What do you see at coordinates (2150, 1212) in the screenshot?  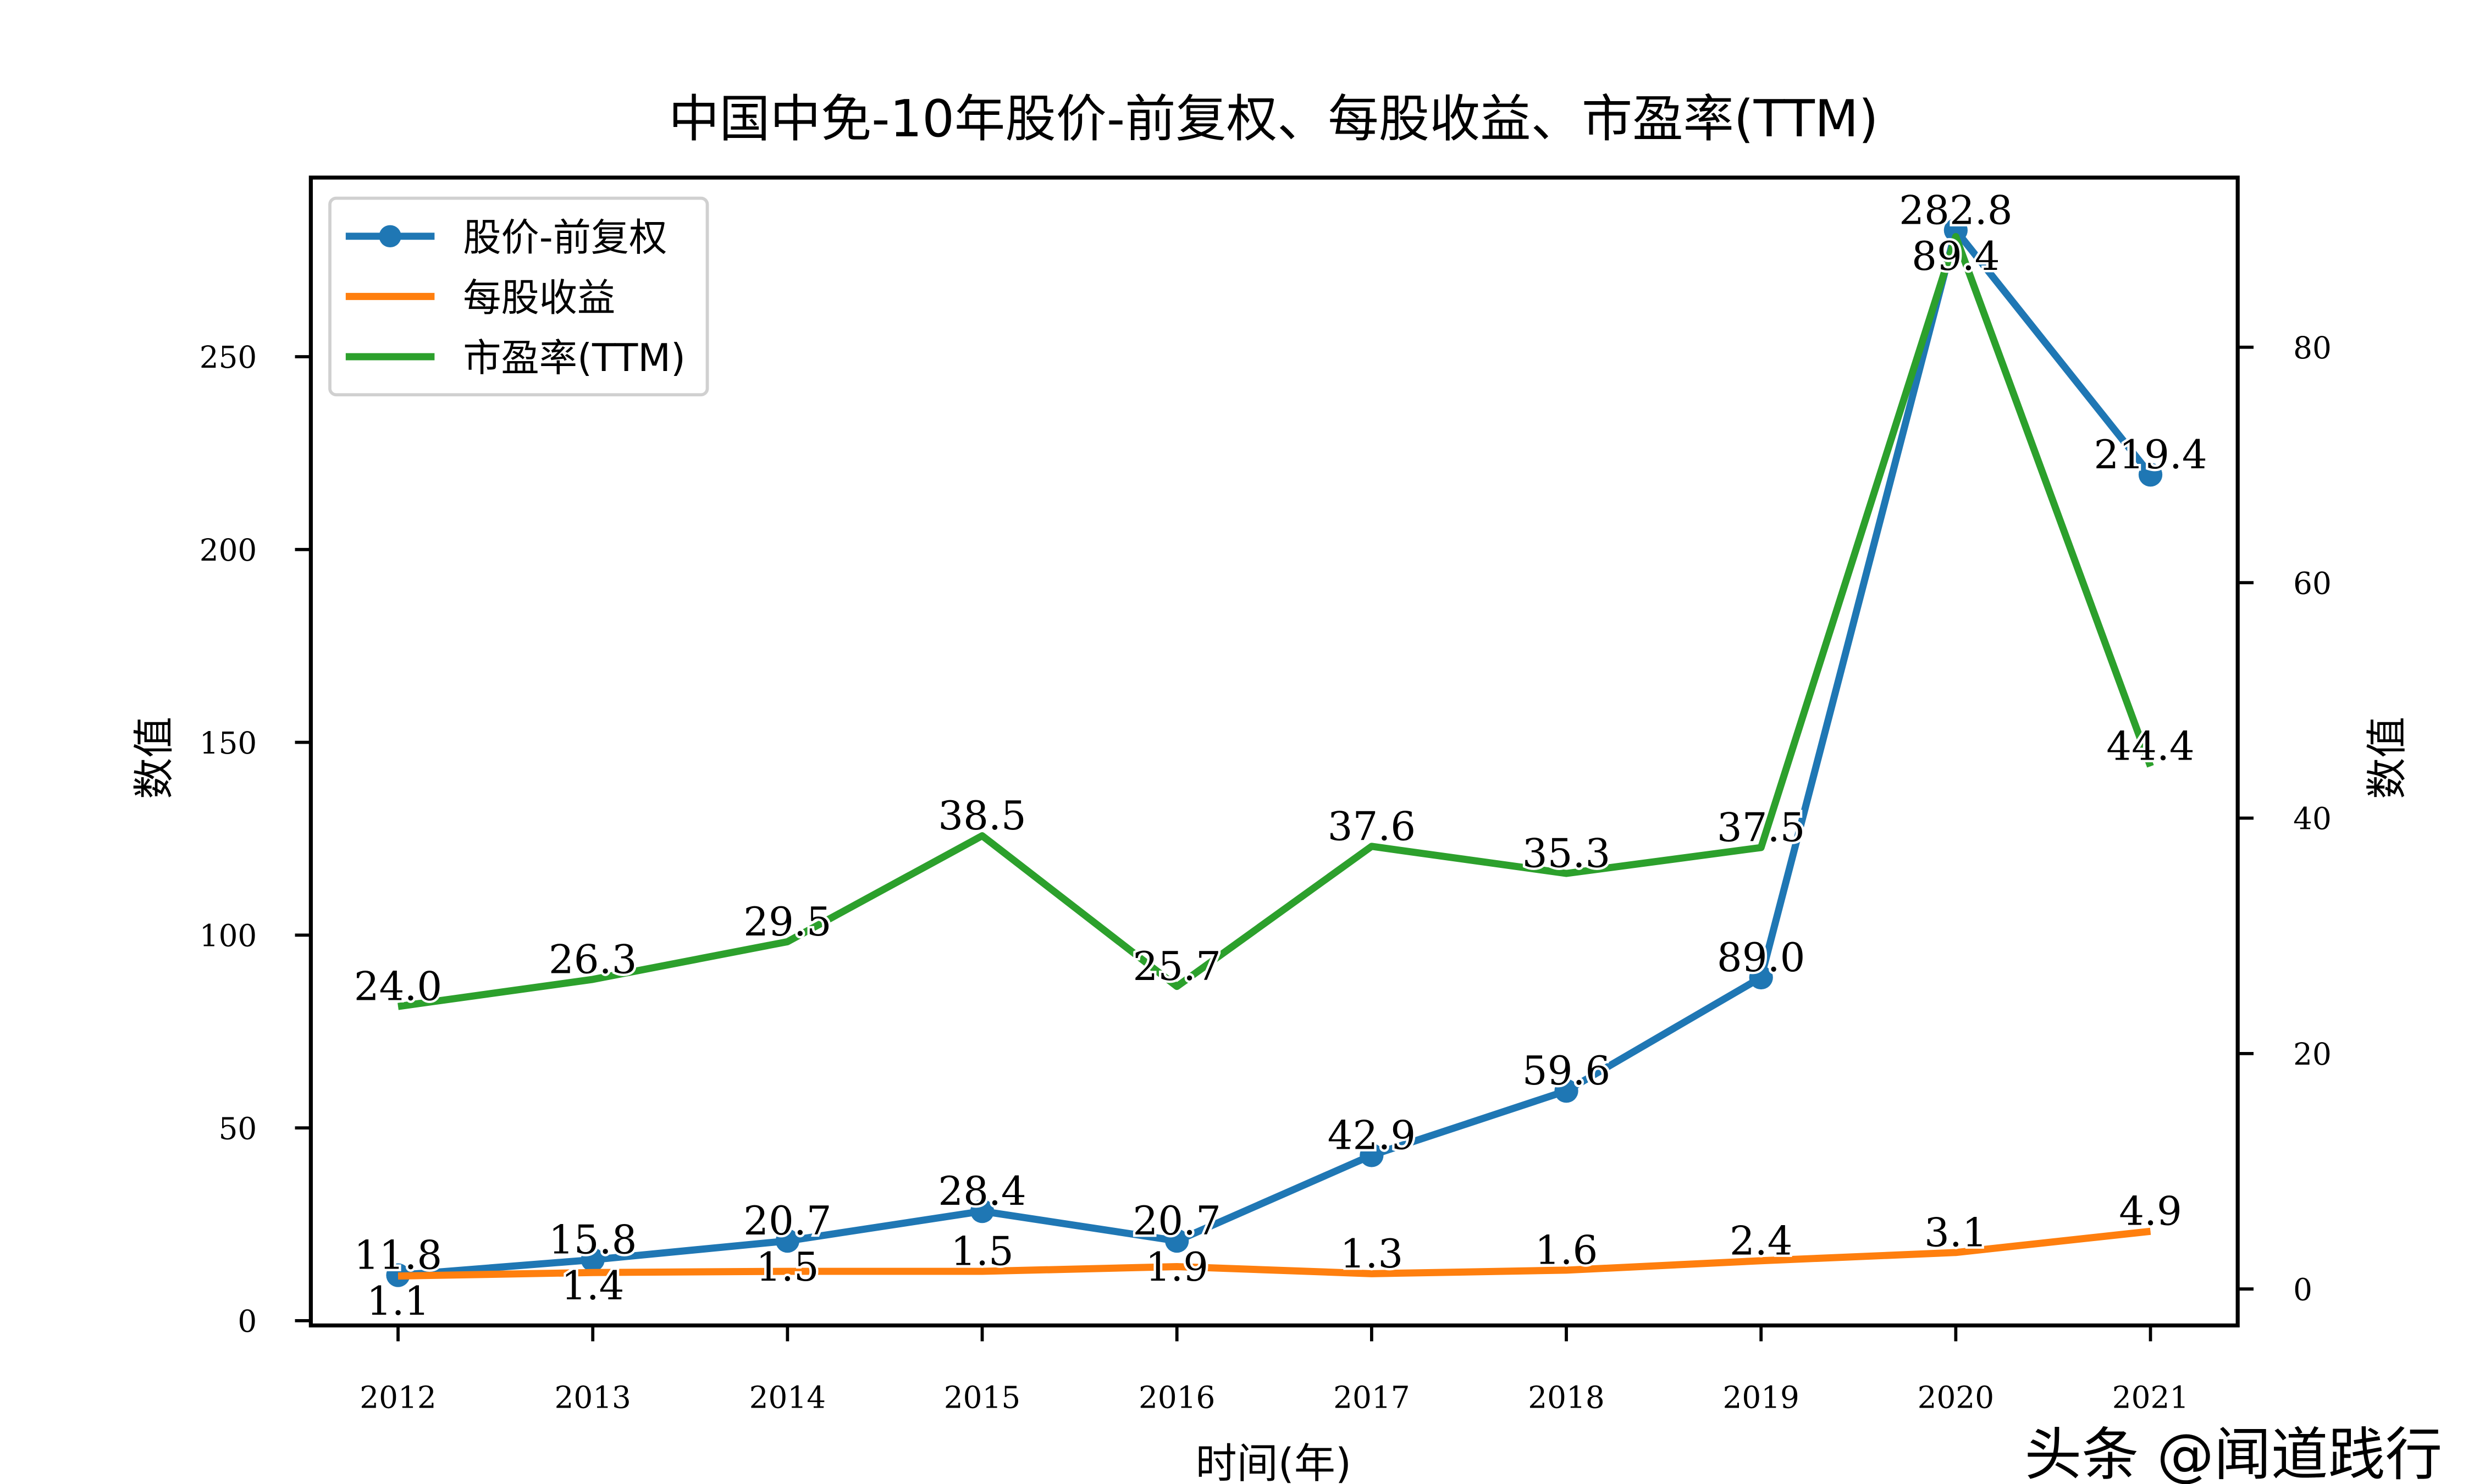 I see `data-label: 4.9` at bounding box center [2150, 1212].